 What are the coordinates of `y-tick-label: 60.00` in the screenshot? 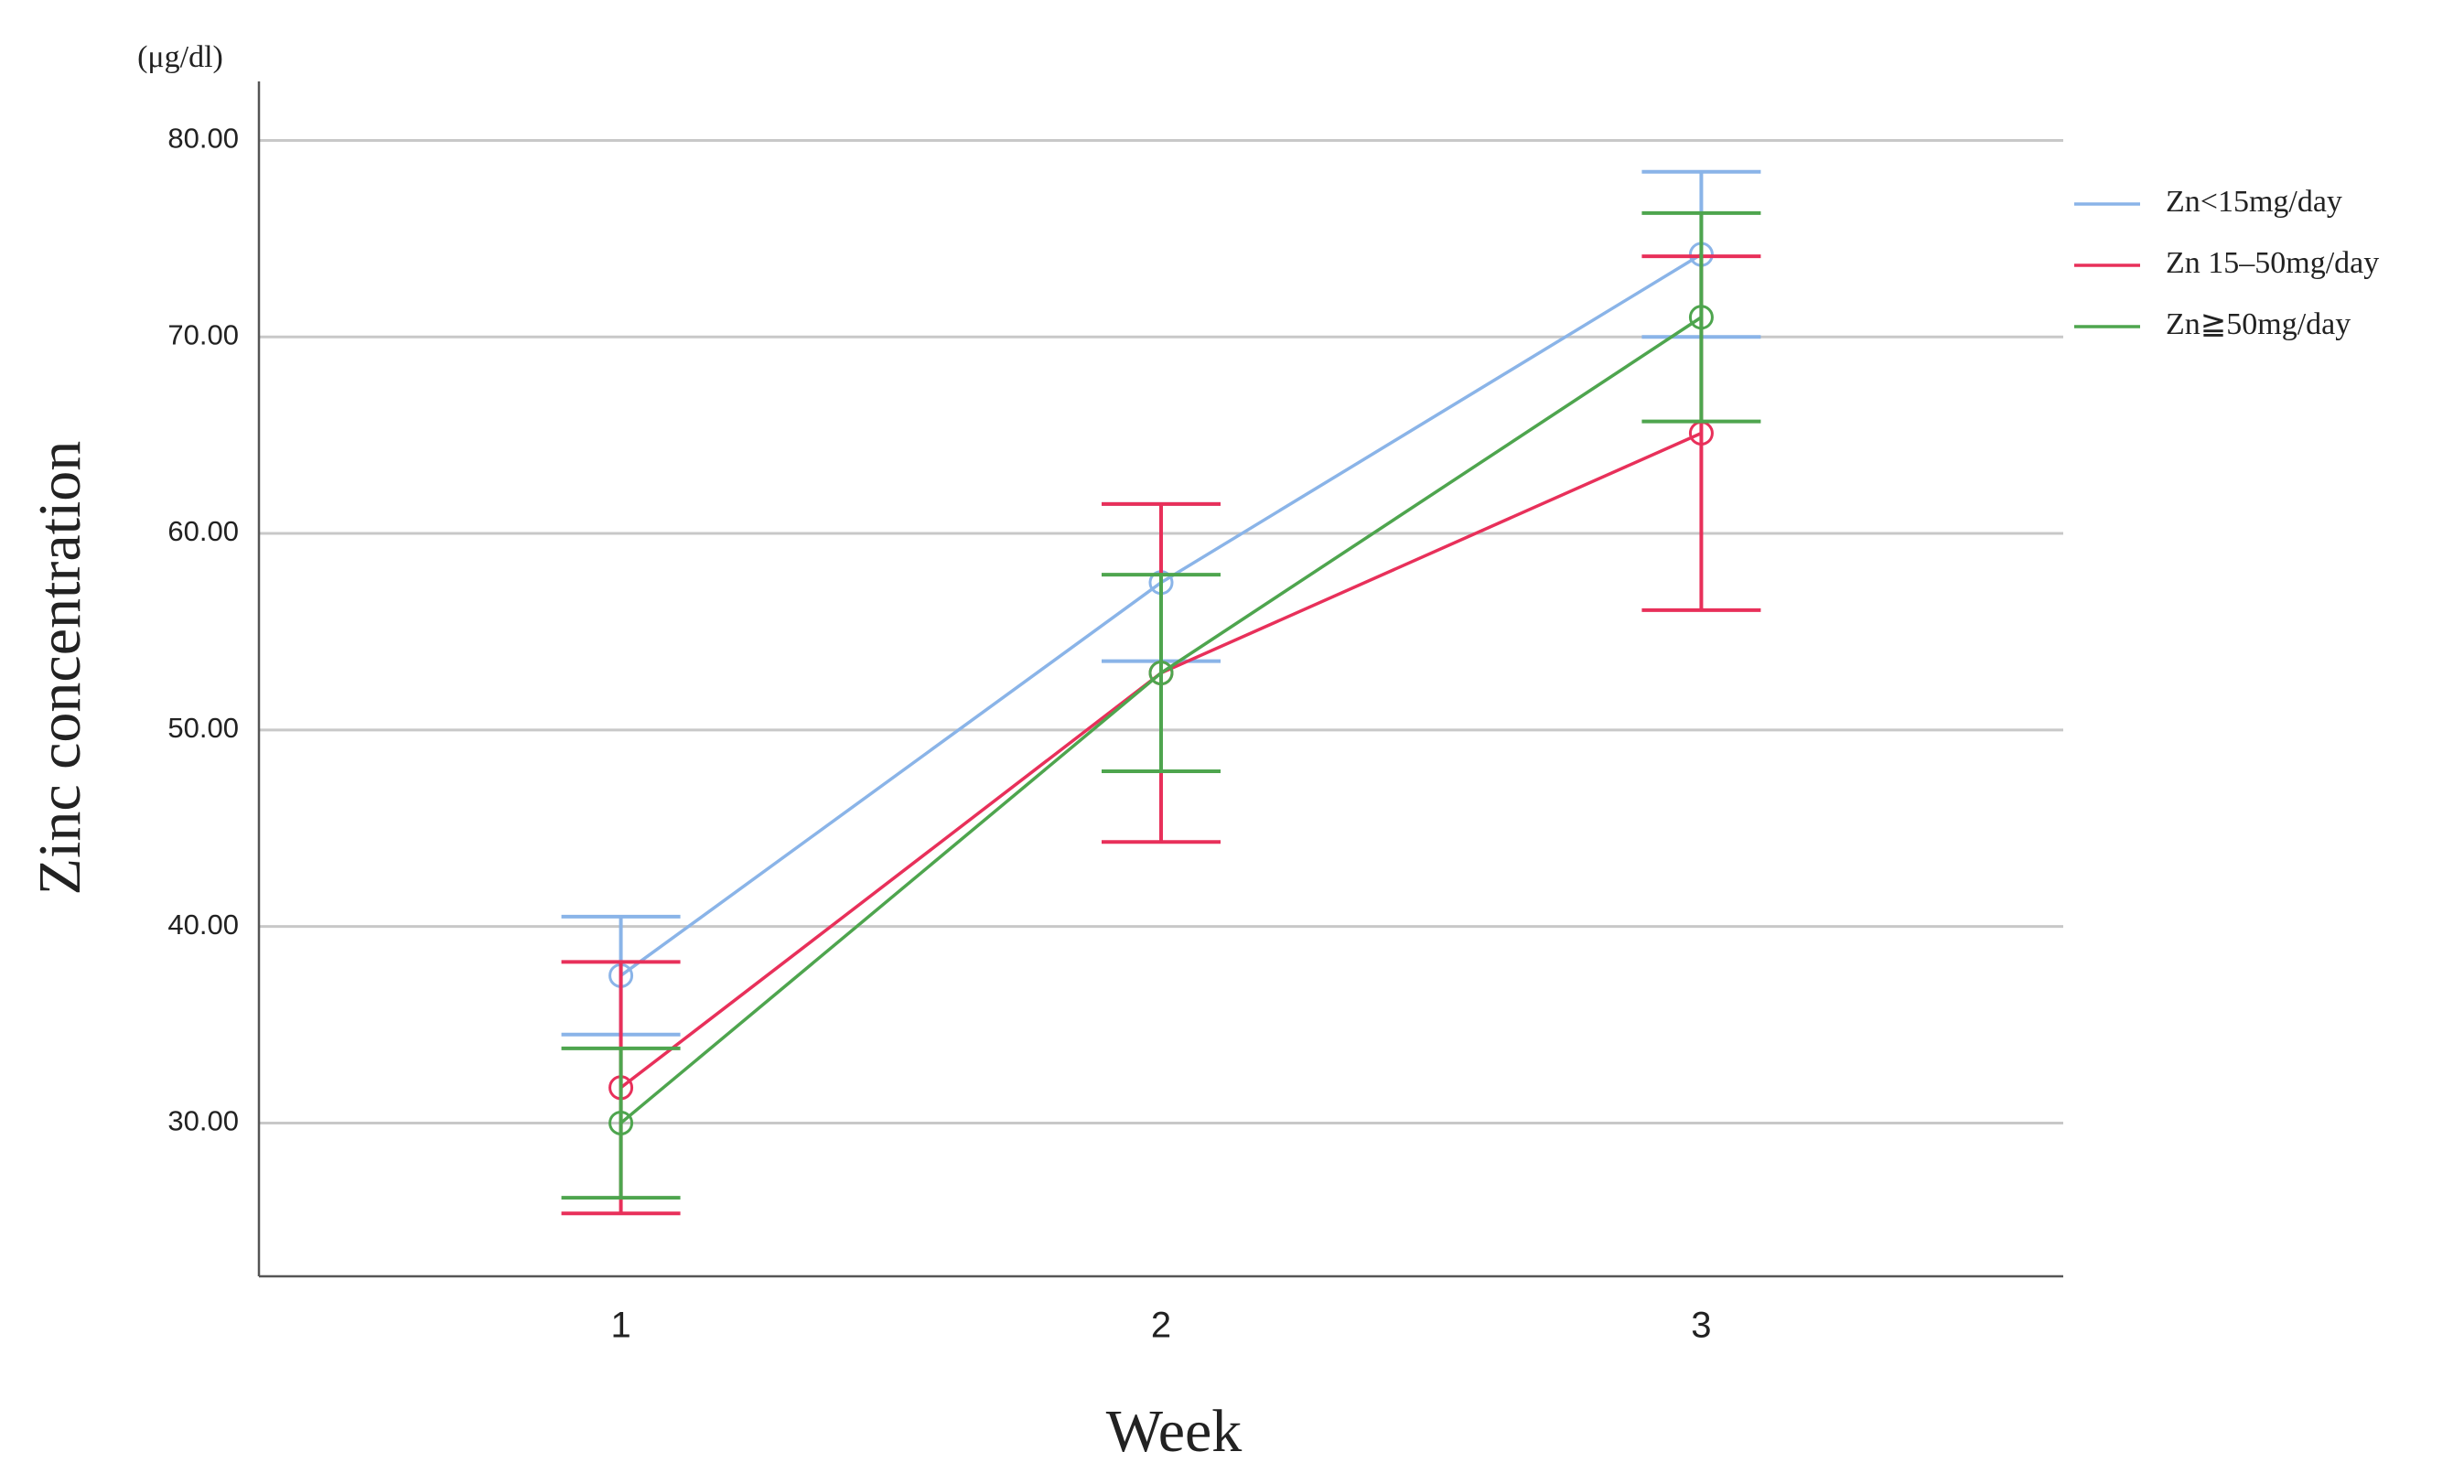 It's located at (203, 531).